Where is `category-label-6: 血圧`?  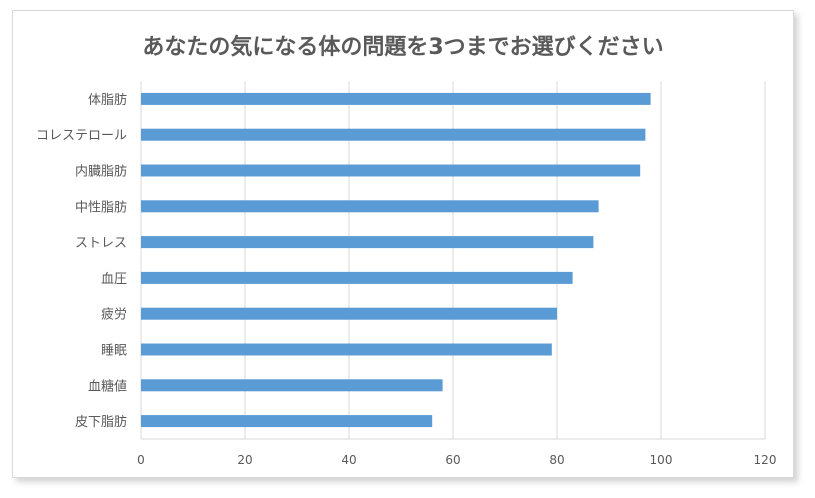 category-label-6: 血圧 is located at coordinates (114, 279).